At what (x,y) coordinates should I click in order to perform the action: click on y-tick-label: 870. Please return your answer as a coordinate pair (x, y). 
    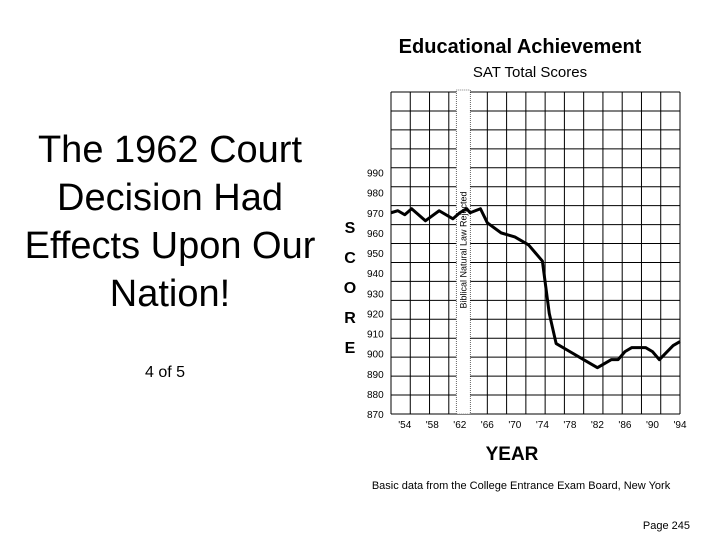
    Looking at the image, I should click on (375, 415).